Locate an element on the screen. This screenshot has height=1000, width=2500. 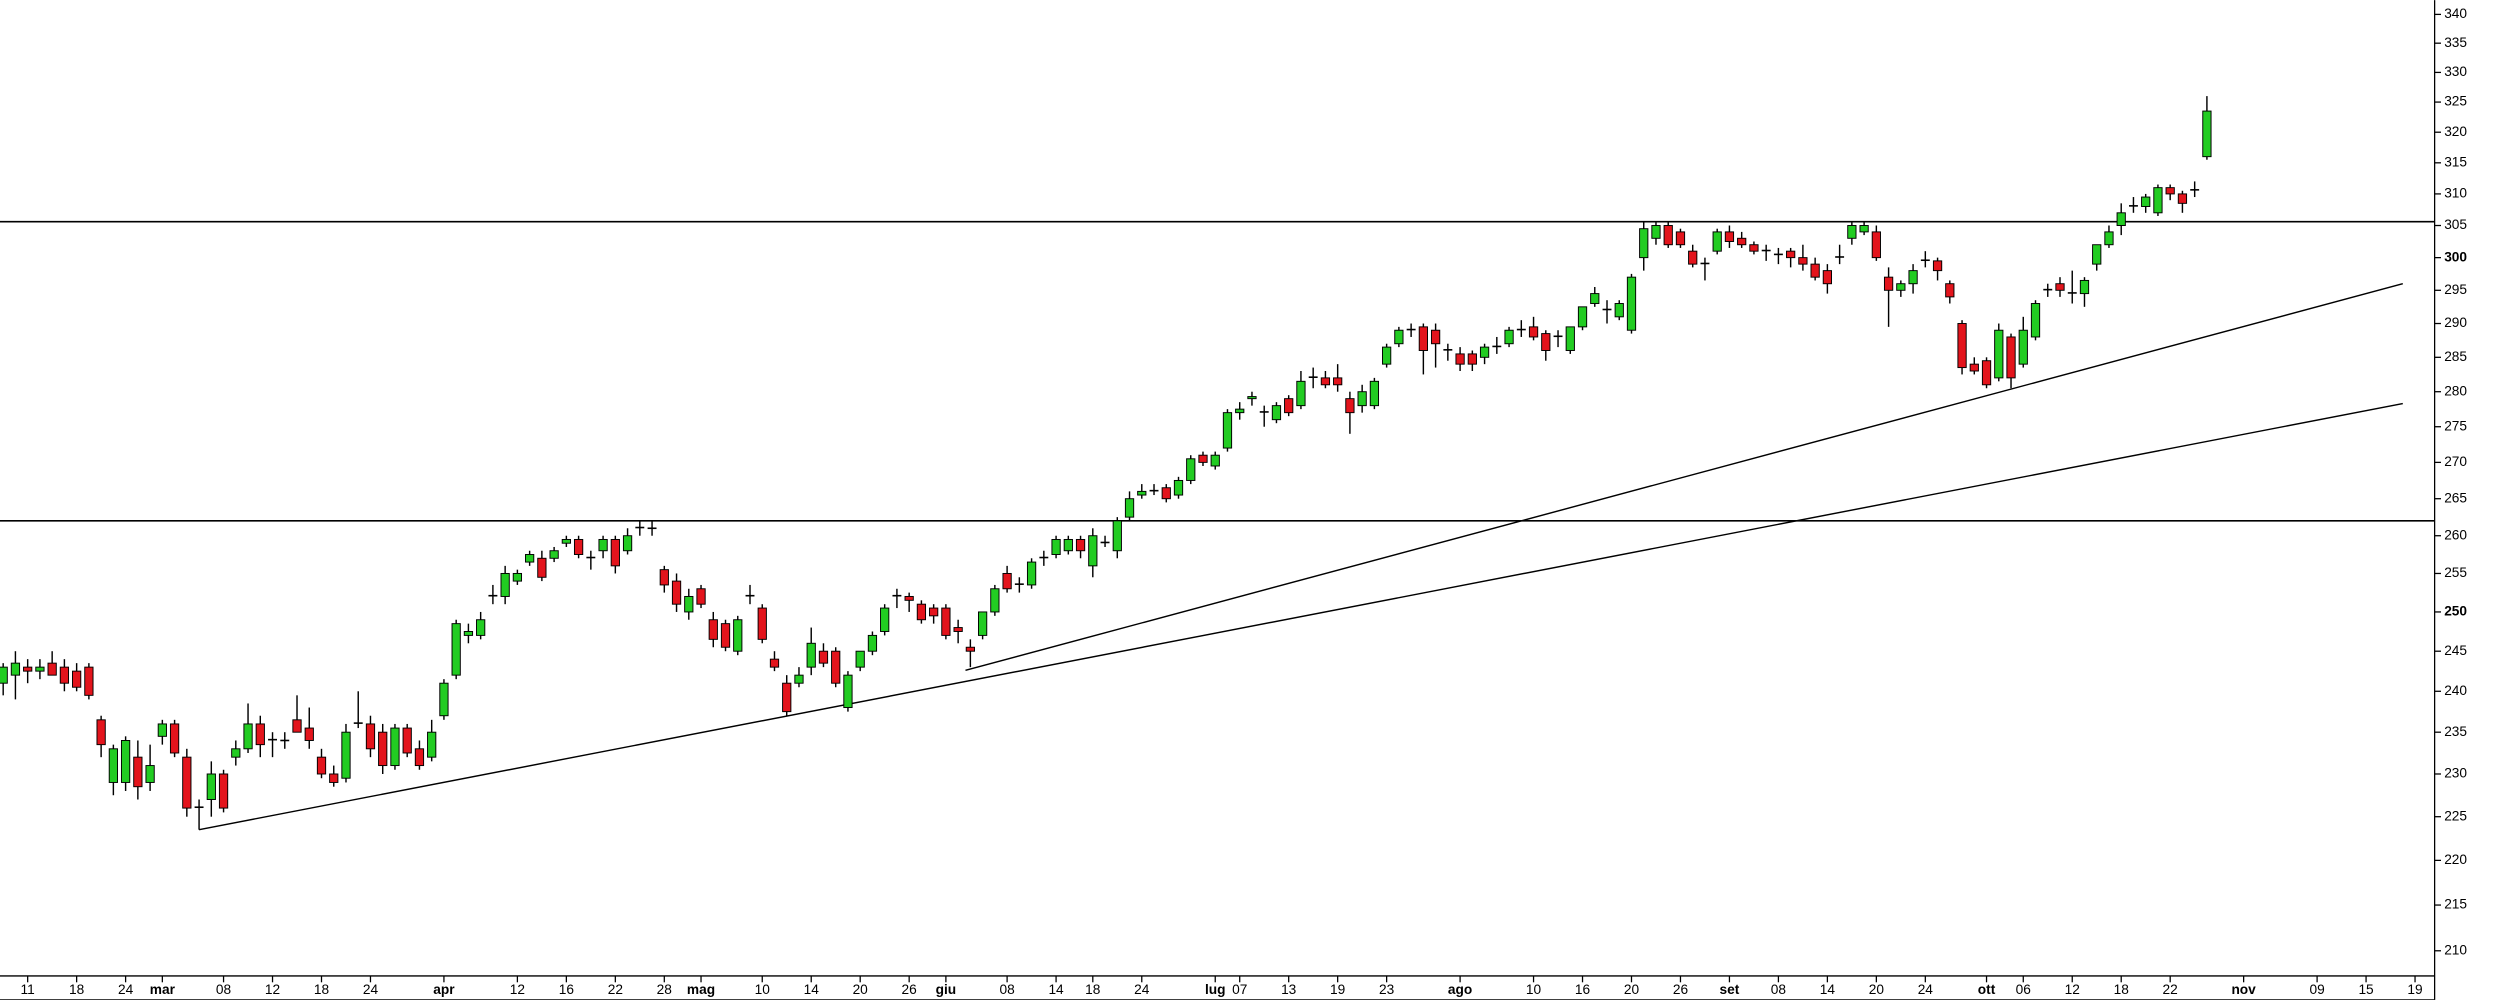
x-tick-label: 19 is located at coordinates (2414, 989).